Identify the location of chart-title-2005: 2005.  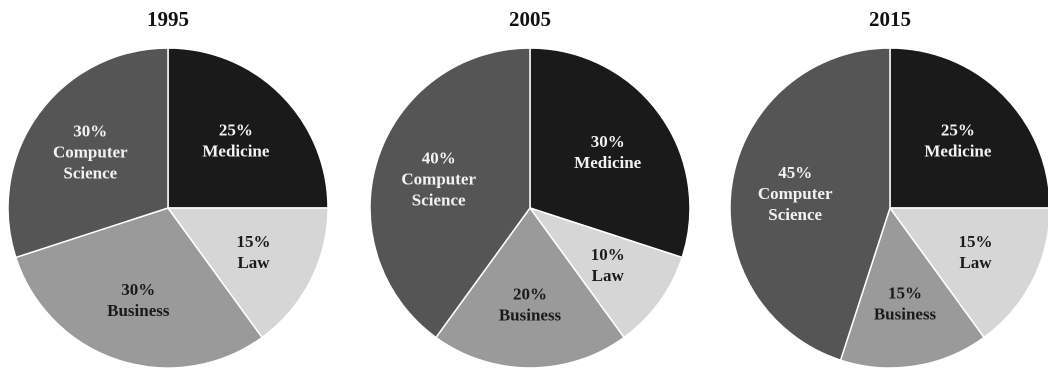
(530, 19).